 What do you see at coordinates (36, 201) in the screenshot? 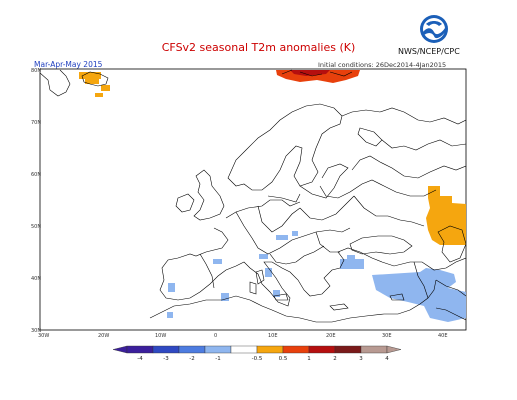
I see `latitude-axis: 80N 70N 60N 50N 40N 30N` at bounding box center [36, 201].